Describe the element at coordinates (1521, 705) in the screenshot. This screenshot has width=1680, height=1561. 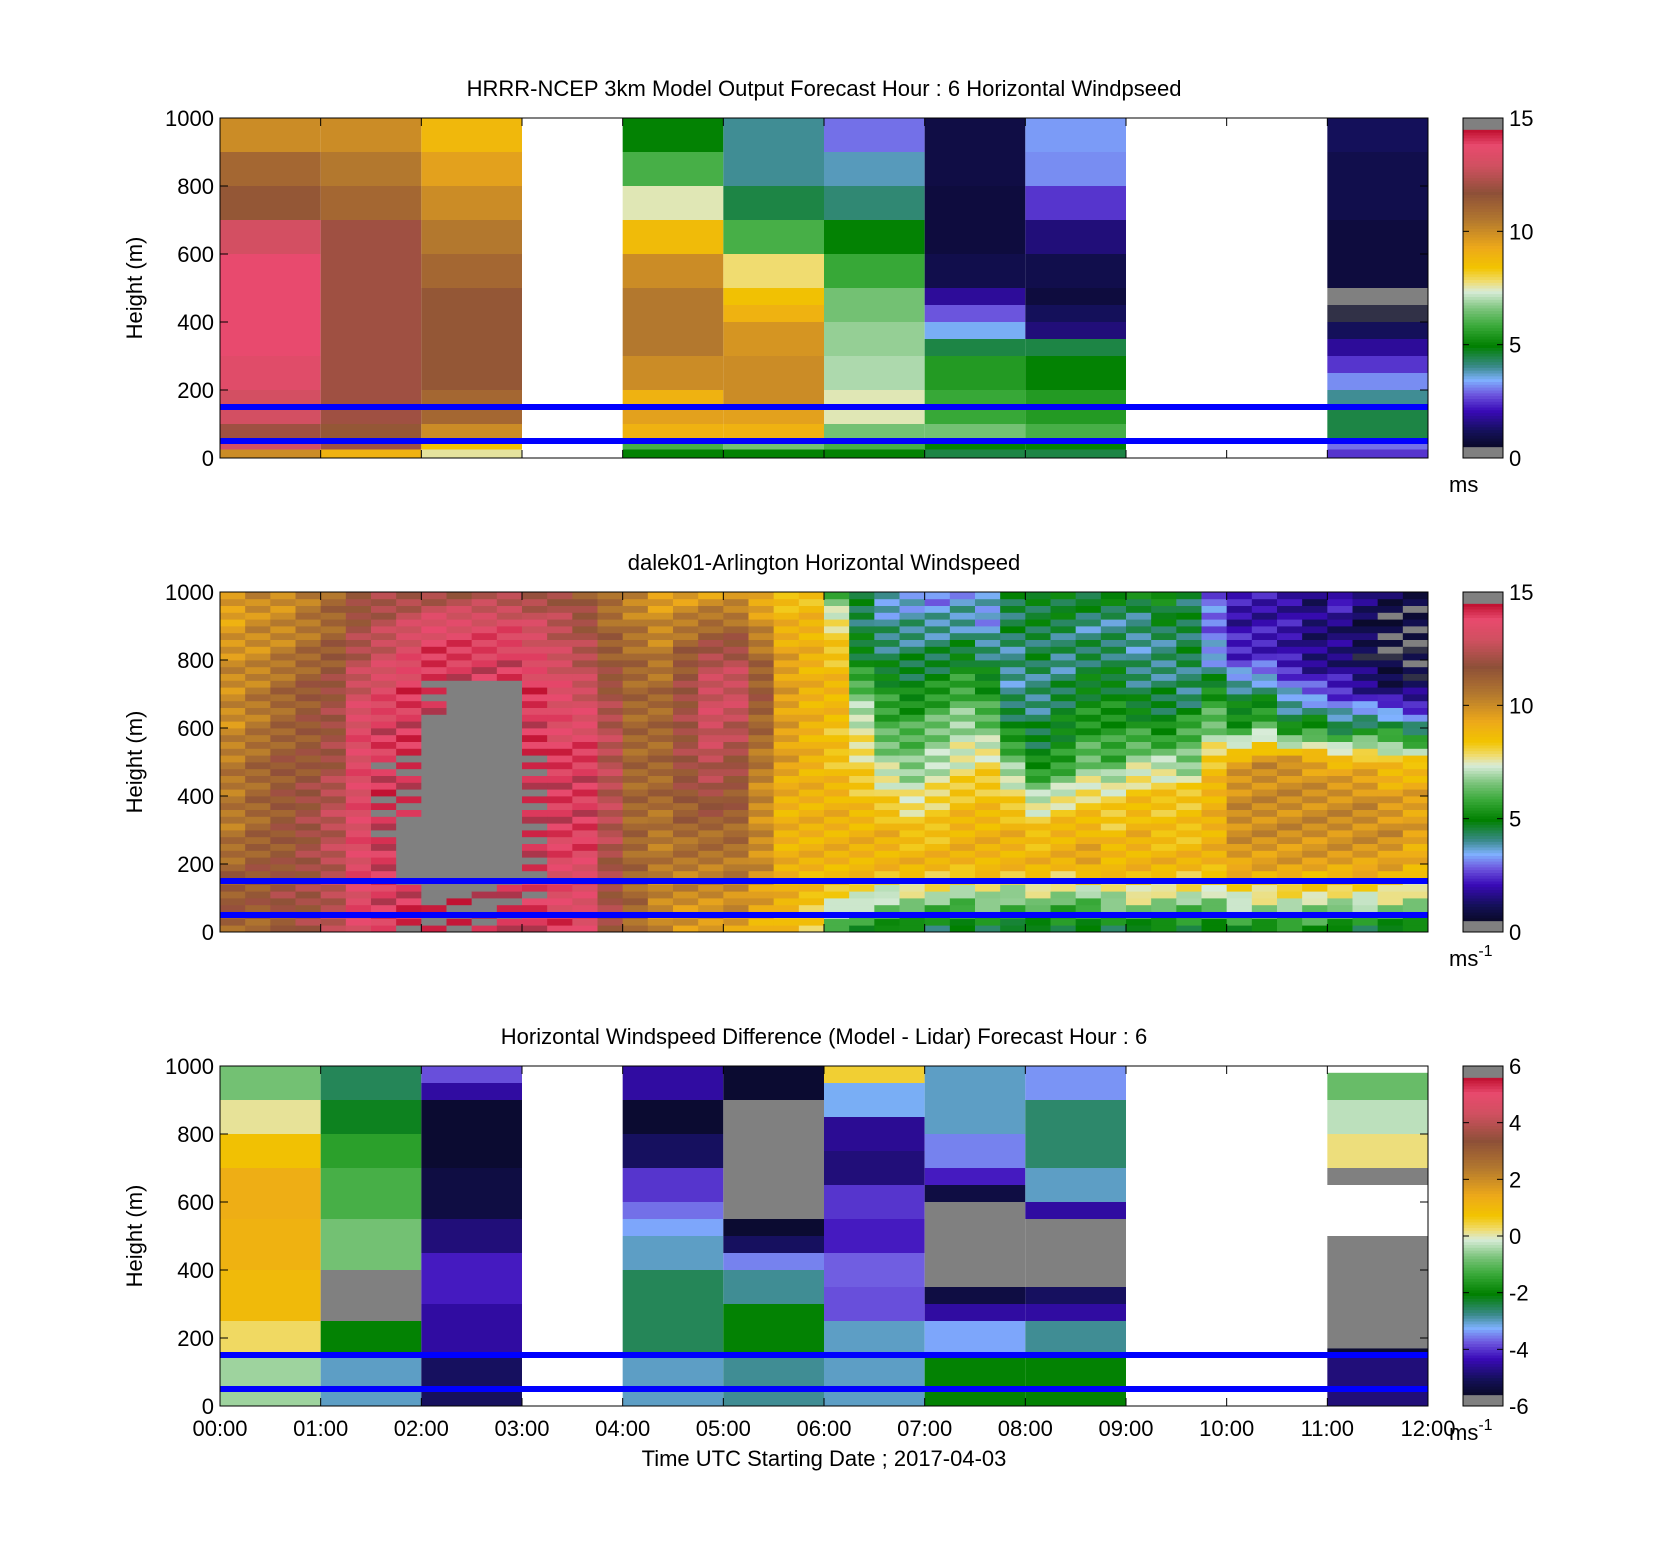
I see `colorbar-tick-label: 10` at that location.